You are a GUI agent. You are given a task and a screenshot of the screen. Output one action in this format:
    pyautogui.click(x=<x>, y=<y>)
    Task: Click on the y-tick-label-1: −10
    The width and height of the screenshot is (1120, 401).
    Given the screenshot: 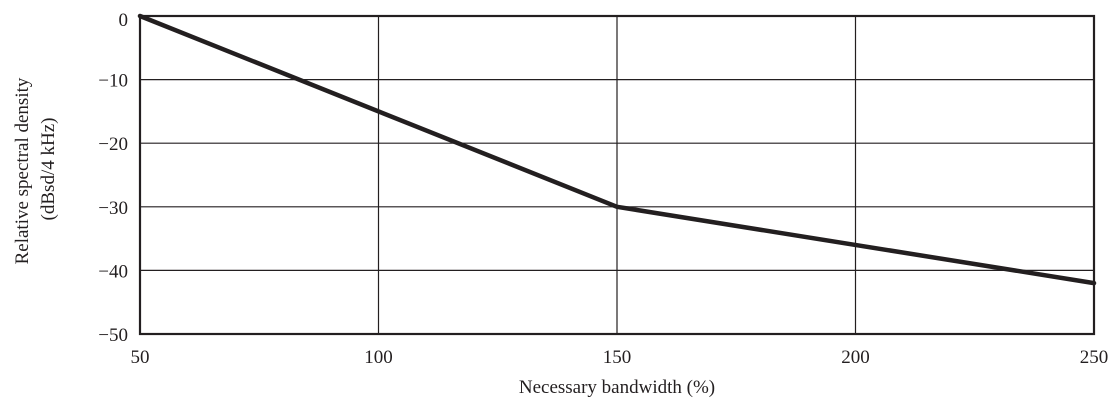 What is the action you would take?
    pyautogui.click(x=113, y=81)
    